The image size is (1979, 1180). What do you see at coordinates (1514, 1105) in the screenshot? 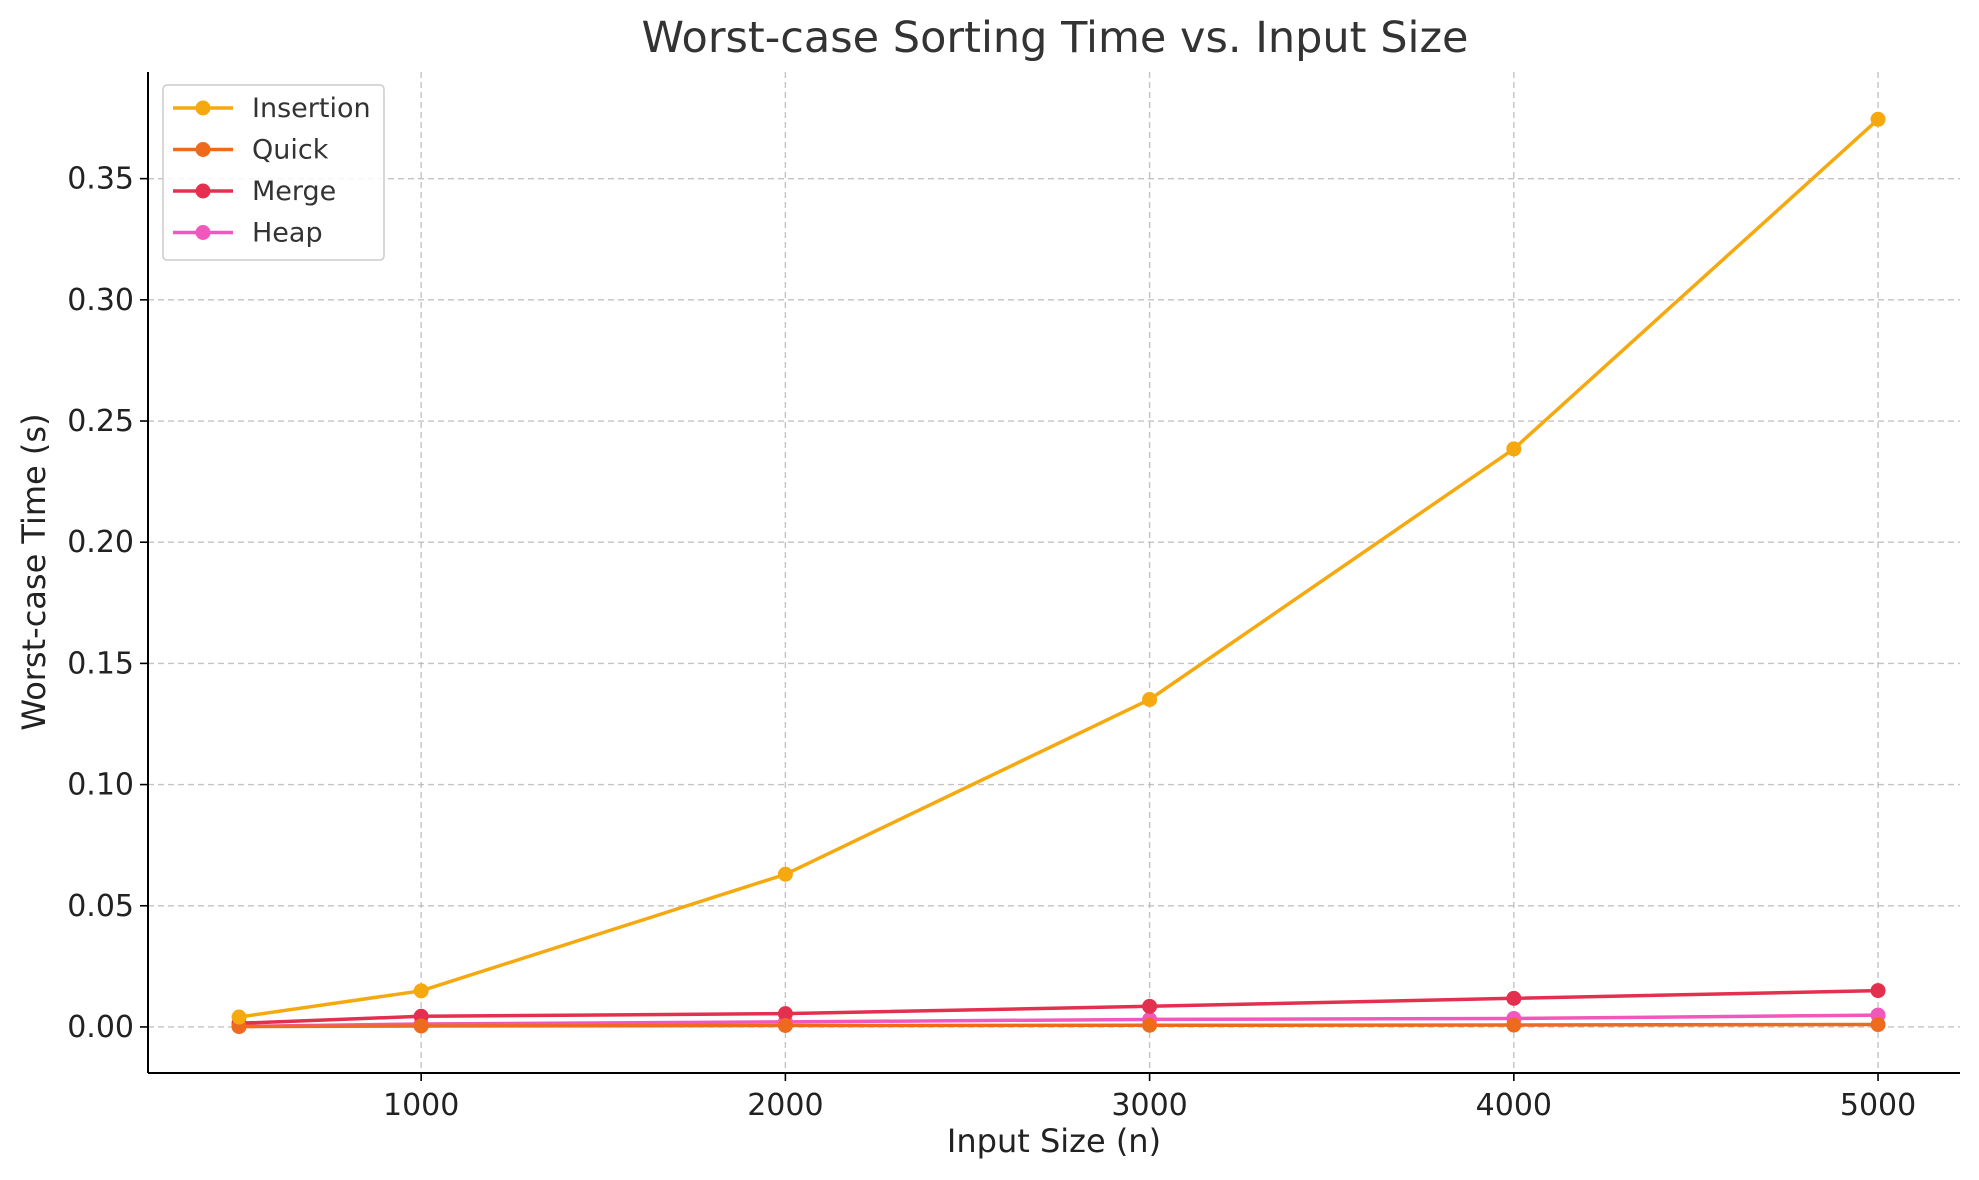
I see `x-tick-label: 4000` at bounding box center [1514, 1105].